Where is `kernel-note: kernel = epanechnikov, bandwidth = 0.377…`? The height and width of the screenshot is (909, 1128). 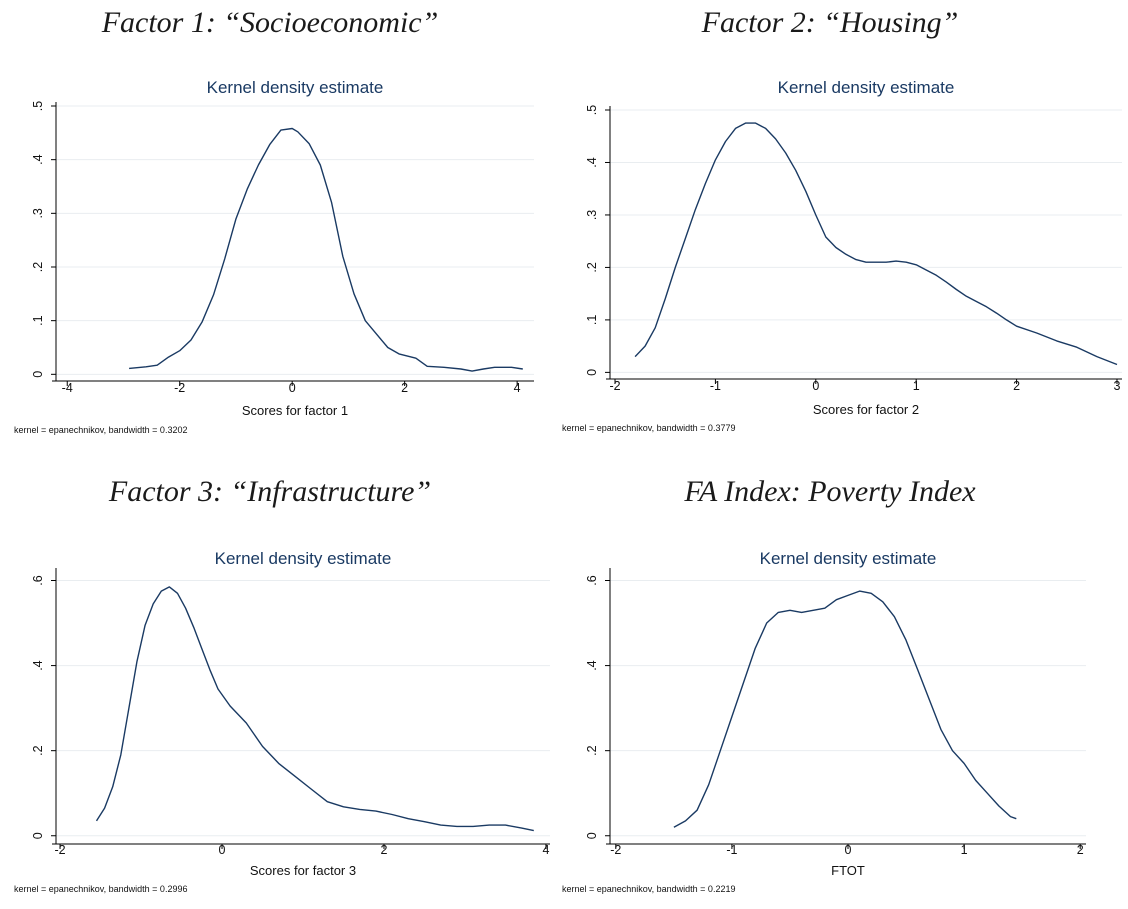
kernel-note: kernel = epanechnikov, bandwidth = 0.377… is located at coordinates (648, 428).